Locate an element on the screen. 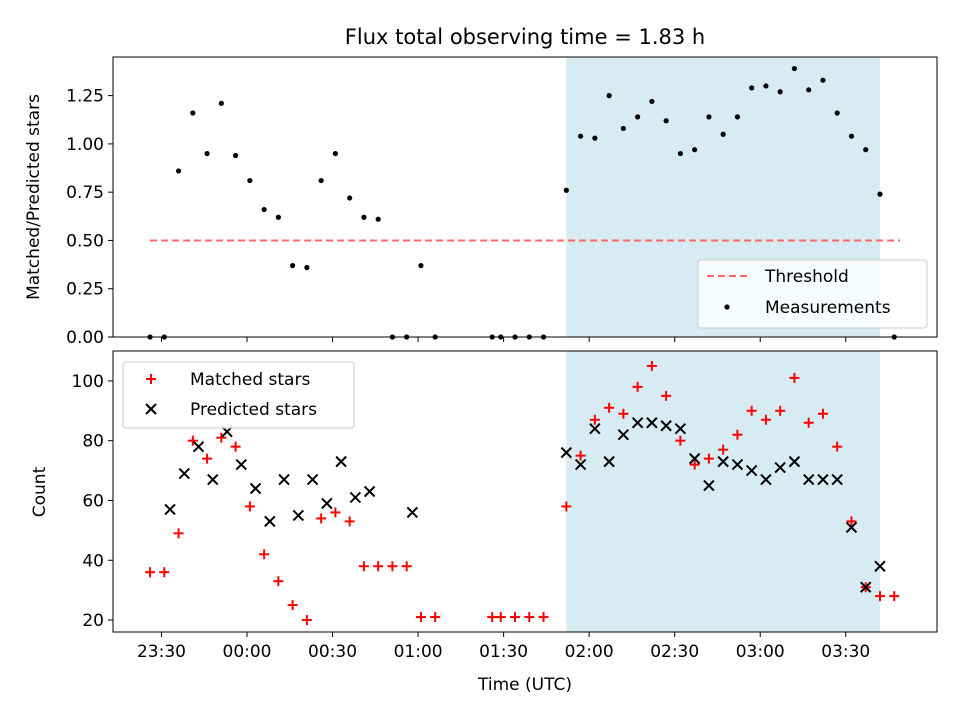 This screenshot has height=720, width=960. legend-predicted-label: Predicted stars is located at coordinates (253, 410).